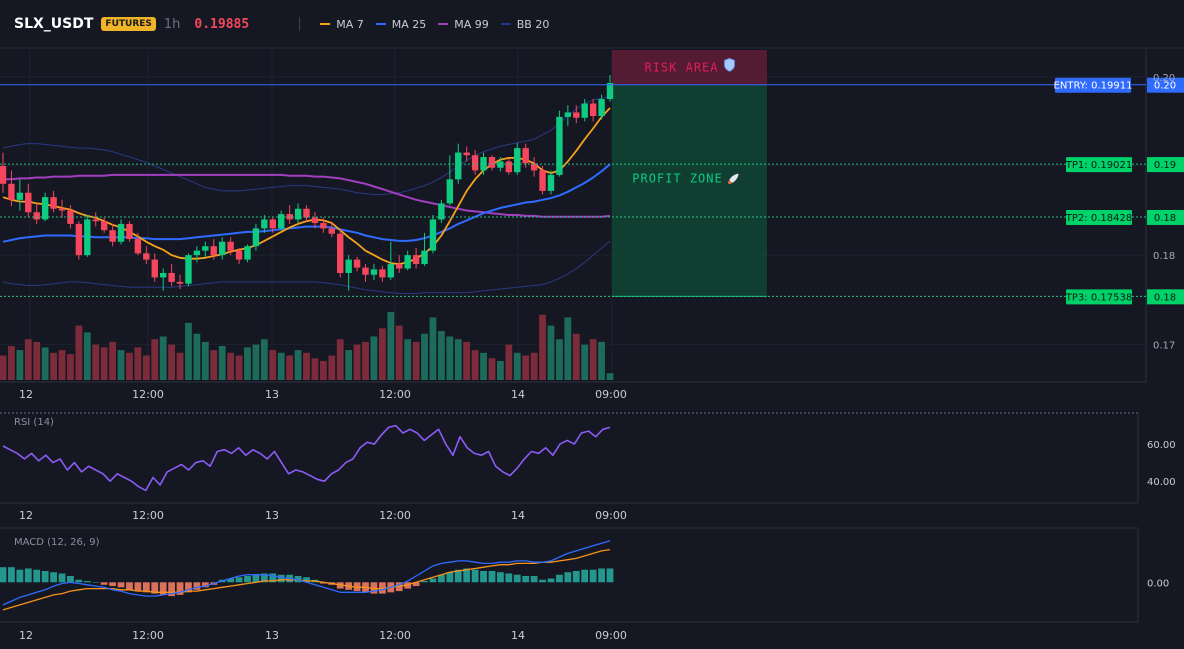 The height and width of the screenshot is (649, 1184). Describe the element at coordinates (57, 542) in the screenshot. I see `macd-label: MACD (12, 26, 9)` at that location.